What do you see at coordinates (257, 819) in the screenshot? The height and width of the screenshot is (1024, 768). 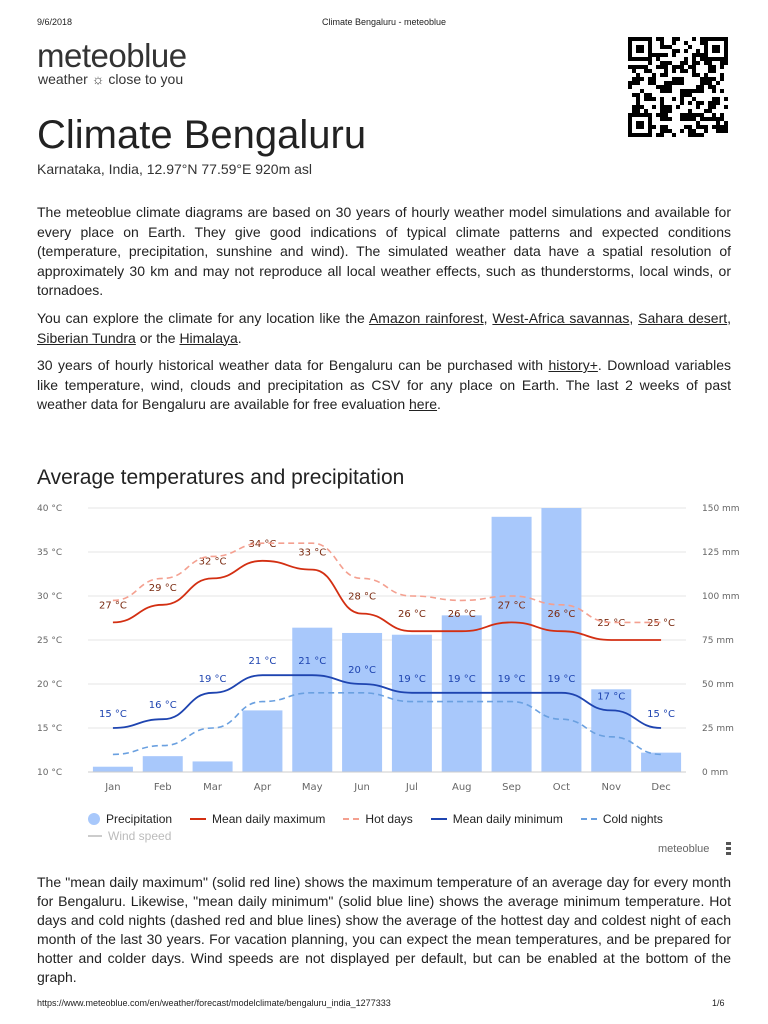 I see `legend-mean-max: Mean daily maximum` at bounding box center [257, 819].